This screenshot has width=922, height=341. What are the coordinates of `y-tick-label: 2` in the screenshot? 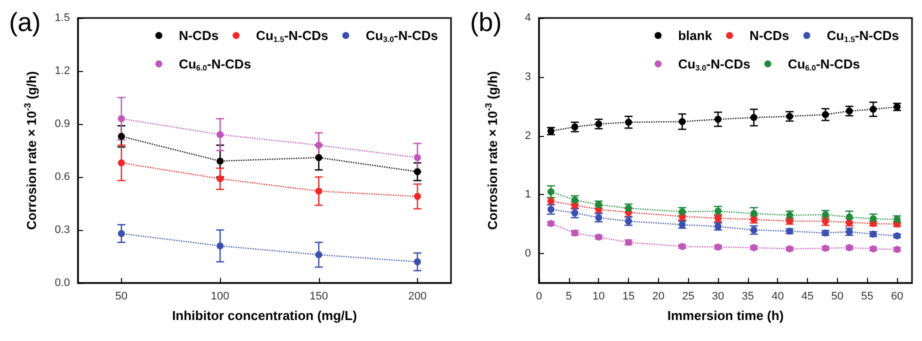 It's located at (527, 136).